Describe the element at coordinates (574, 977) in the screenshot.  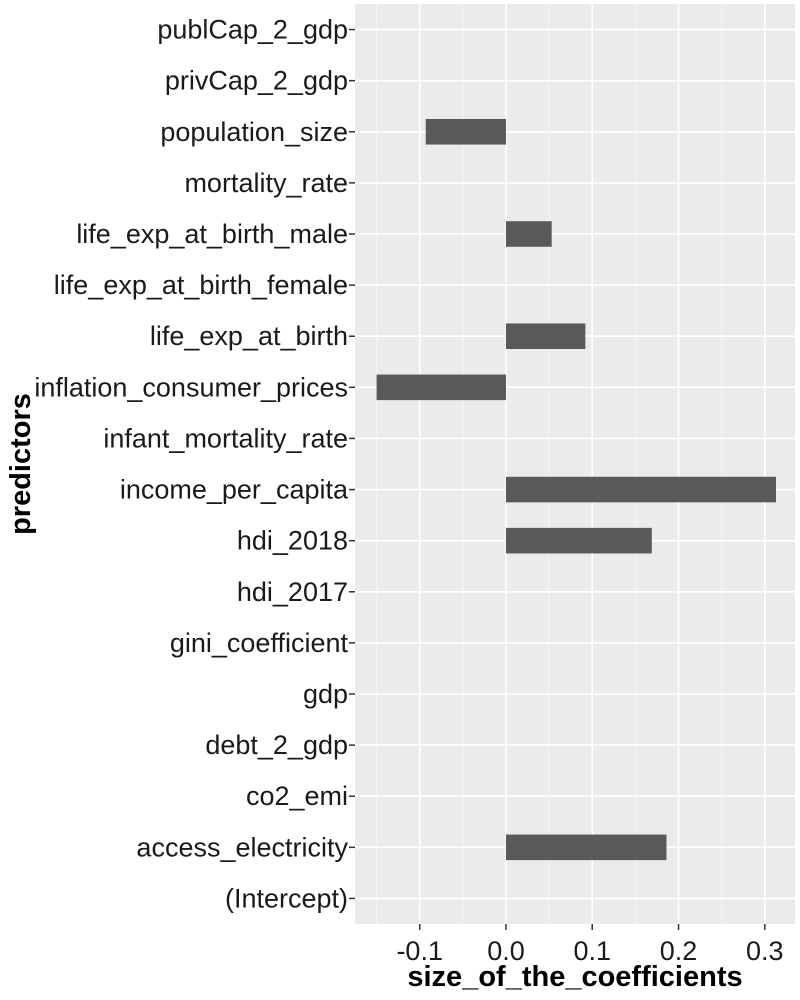
I see `x-axis-title: size_of_the_coefficients` at that location.